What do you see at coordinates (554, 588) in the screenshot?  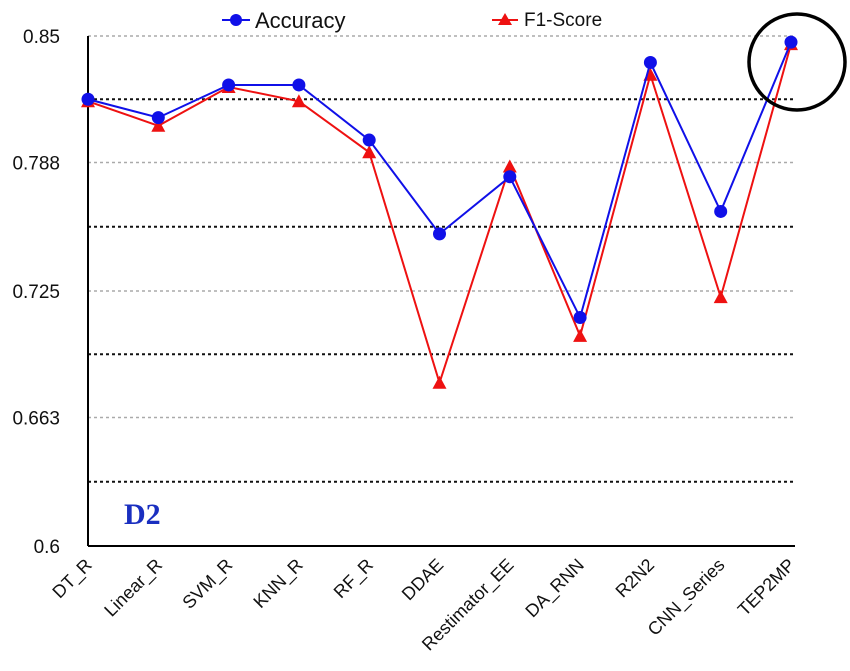 I see `x-tick-label: DA_RNN` at bounding box center [554, 588].